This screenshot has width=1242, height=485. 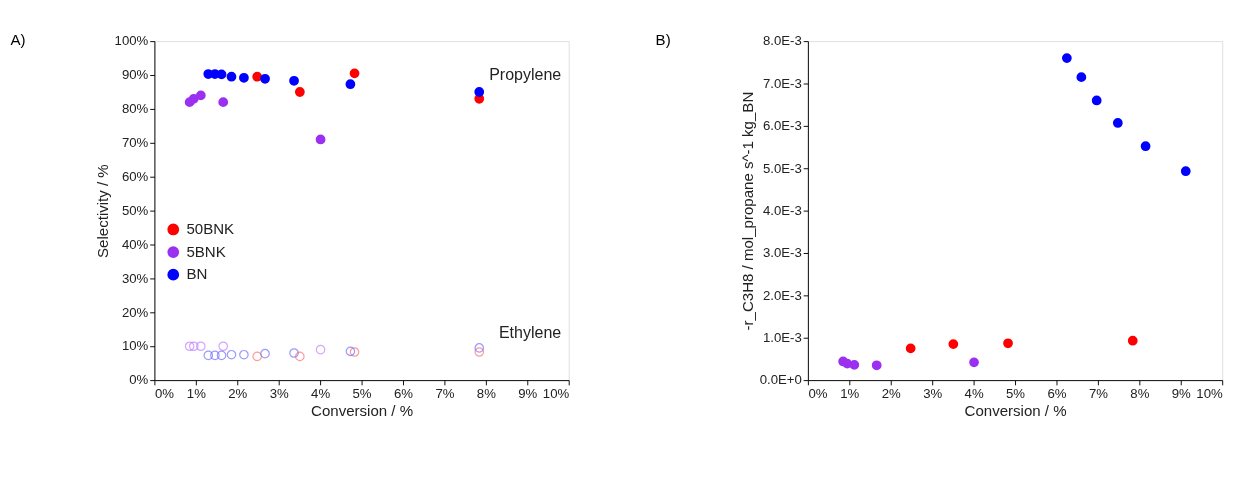 I want to click on y-tick-label: 2.0E-3, so click(x=782, y=295).